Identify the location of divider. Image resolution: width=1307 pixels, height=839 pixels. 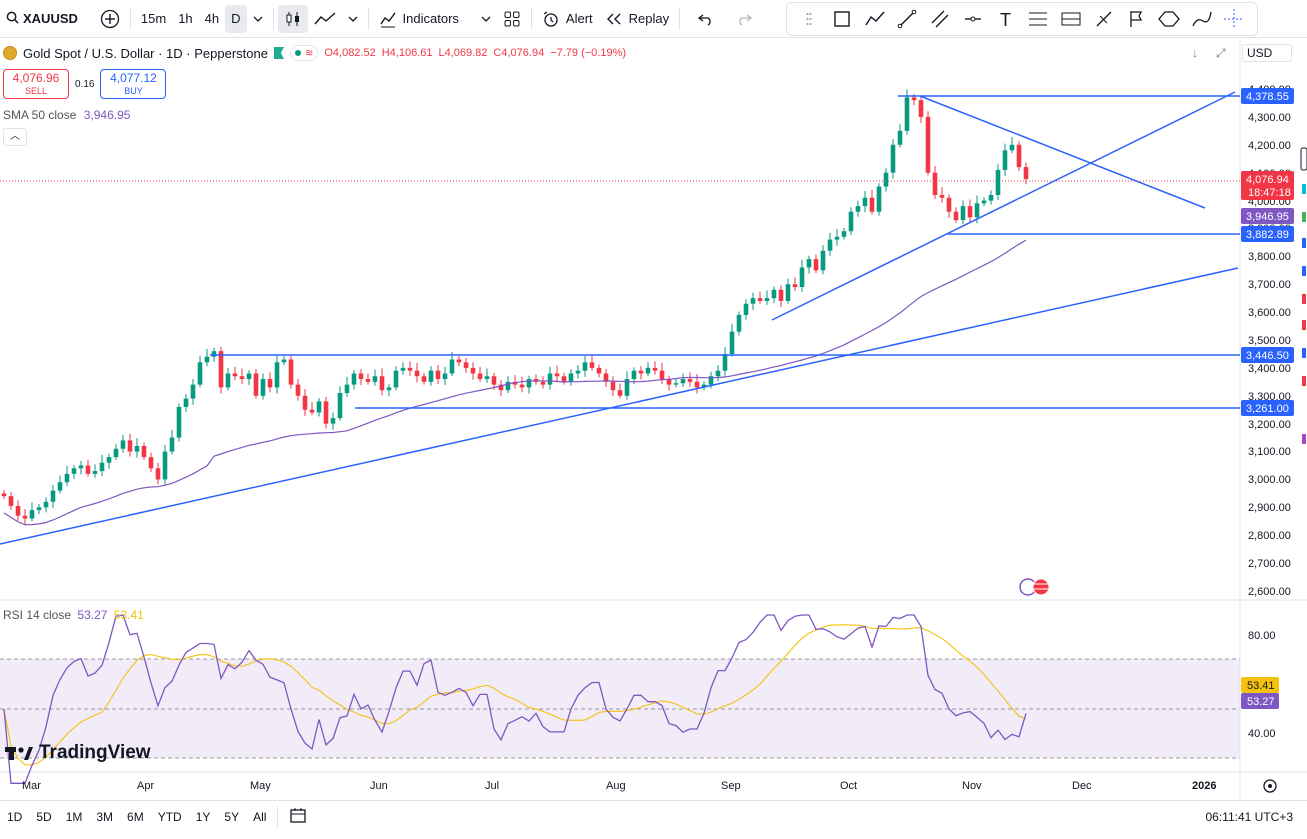
(368, 18).